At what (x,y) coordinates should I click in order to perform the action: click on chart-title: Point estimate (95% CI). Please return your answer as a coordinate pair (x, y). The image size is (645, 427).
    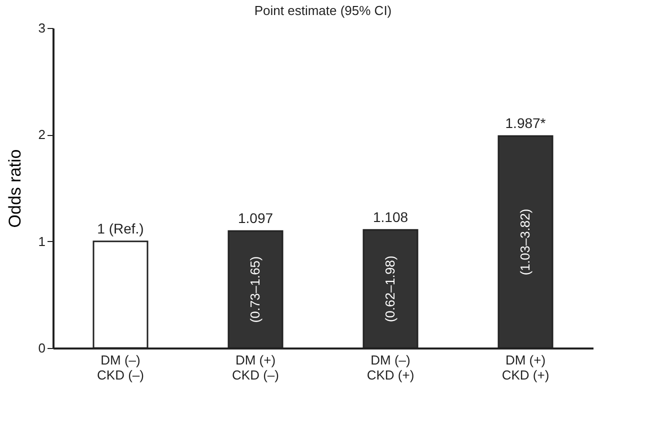
    Looking at the image, I should click on (323, 10).